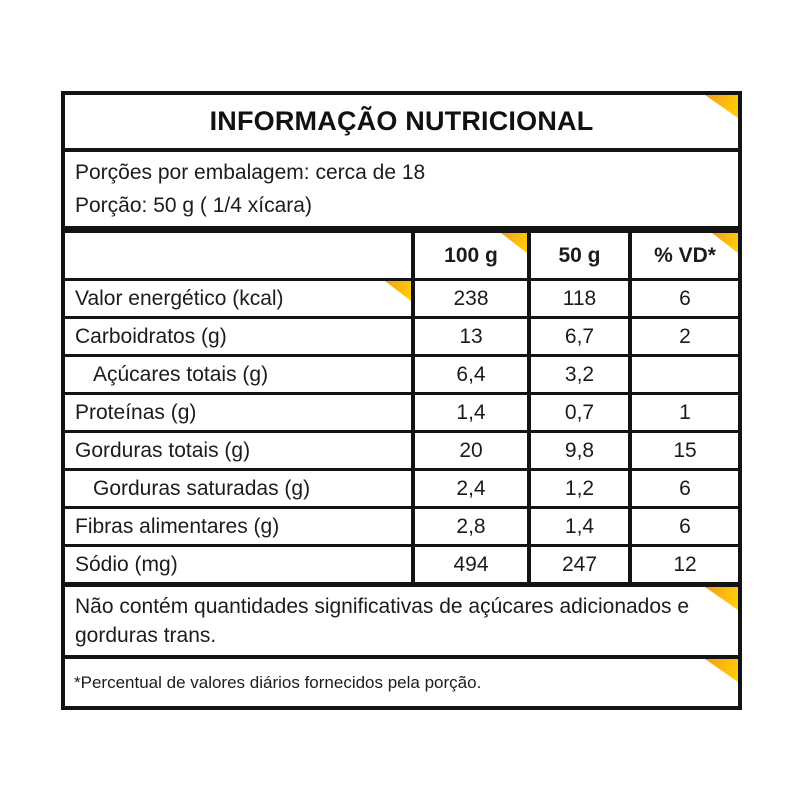  Describe the element at coordinates (577, 336) in the screenshot. I see `value-50g: 6,7` at that location.